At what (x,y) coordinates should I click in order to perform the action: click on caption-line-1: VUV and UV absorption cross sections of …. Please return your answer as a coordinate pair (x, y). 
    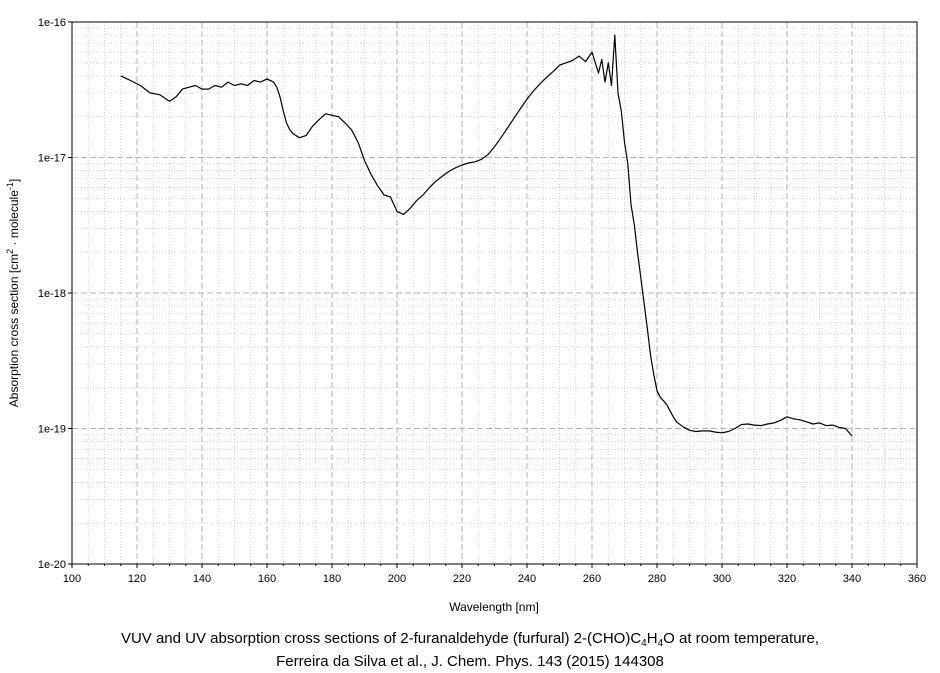
    Looking at the image, I should click on (470, 639).